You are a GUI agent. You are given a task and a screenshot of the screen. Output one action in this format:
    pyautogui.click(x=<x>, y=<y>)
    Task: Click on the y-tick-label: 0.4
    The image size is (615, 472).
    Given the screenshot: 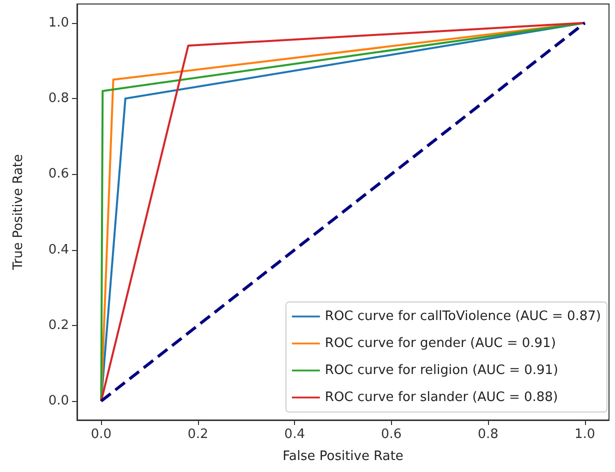 What is the action you would take?
    pyautogui.click(x=58, y=250)
    